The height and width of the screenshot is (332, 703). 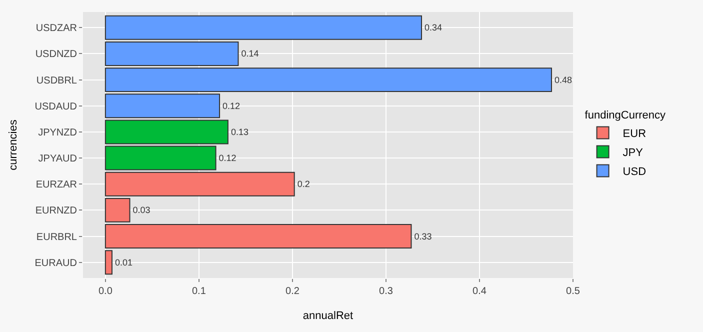 What do you see at coordinates (423, 236) in the screenshot?
I see `data-label: 0.33` at bounding box center [423, 236].